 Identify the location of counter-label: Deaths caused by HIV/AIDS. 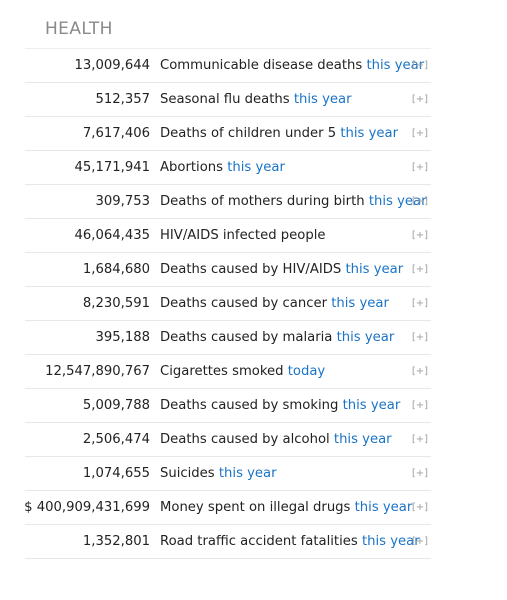
(251, 269).